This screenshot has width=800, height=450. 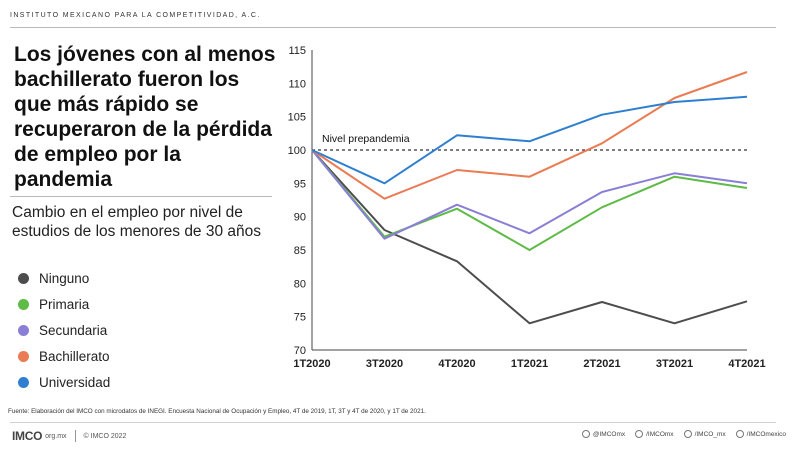 What do you see at coordinates (300, 318) in the screenshot?
I see `y-tick-label: 75` at bounding box center [300, 318].